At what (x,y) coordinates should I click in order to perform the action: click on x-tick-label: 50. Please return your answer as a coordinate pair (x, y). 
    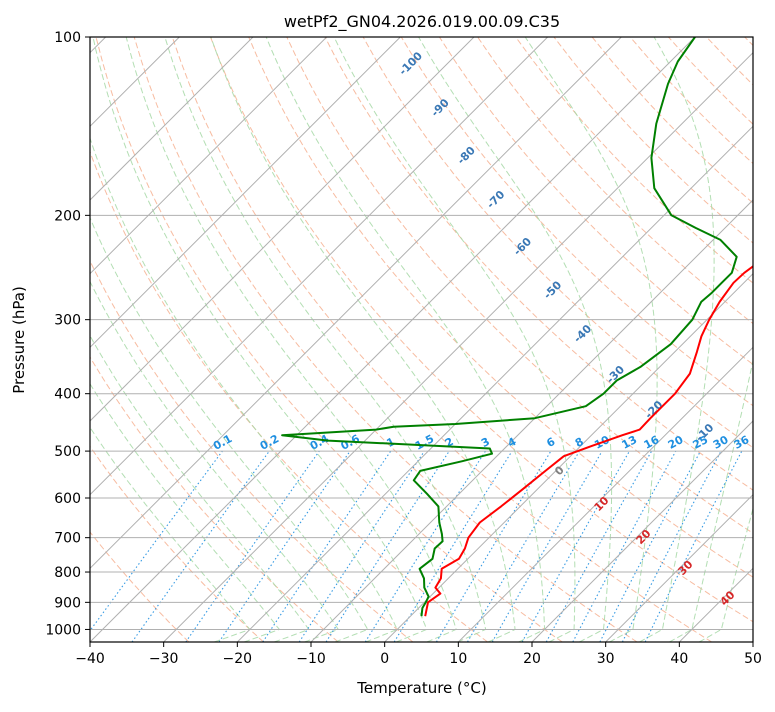
    Looking at the image, I should click on (753, 659).